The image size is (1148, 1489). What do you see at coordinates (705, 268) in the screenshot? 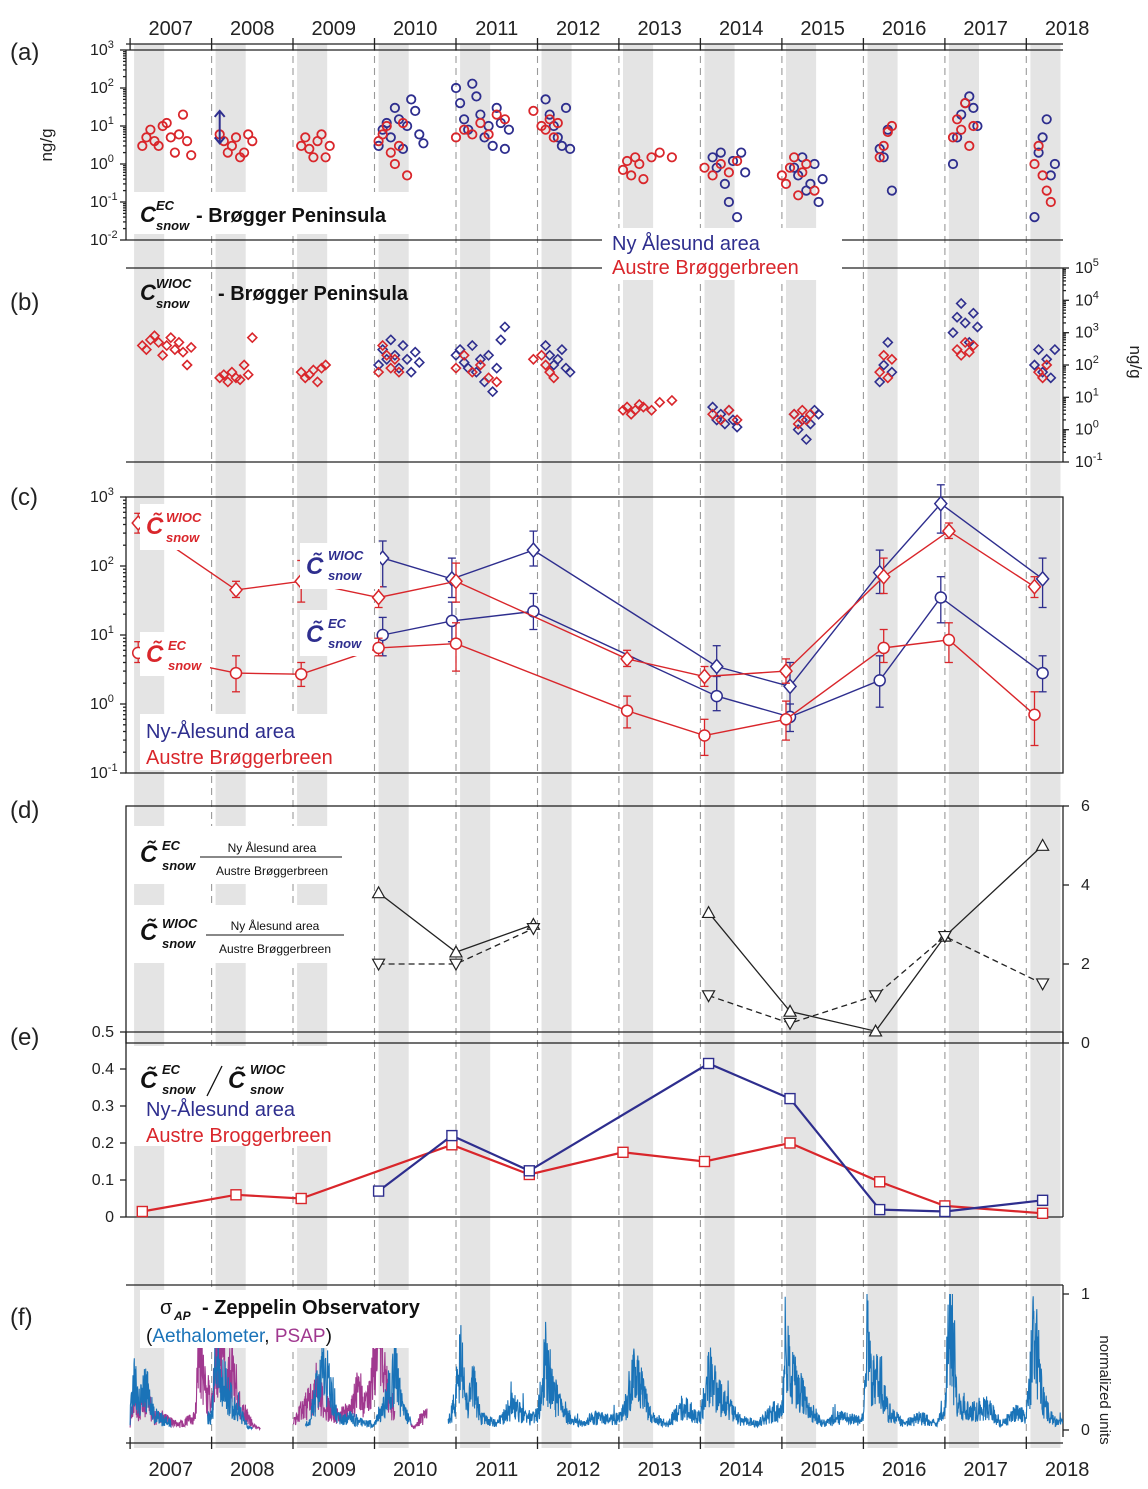
I see `legend-austre: Austre Brøggerbreen` at bounding box center [705, 268].